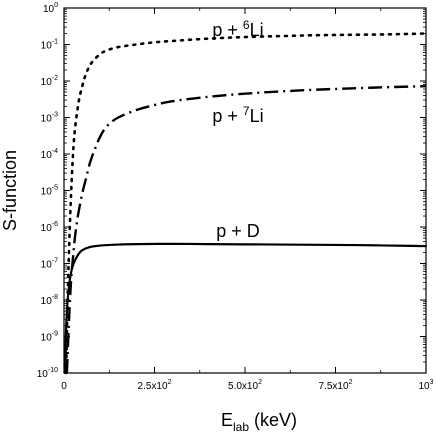 Image resolution: width=436 pixels, height=436 pixels. I want to click on y-axis-label: S-function, so click(10, 190).